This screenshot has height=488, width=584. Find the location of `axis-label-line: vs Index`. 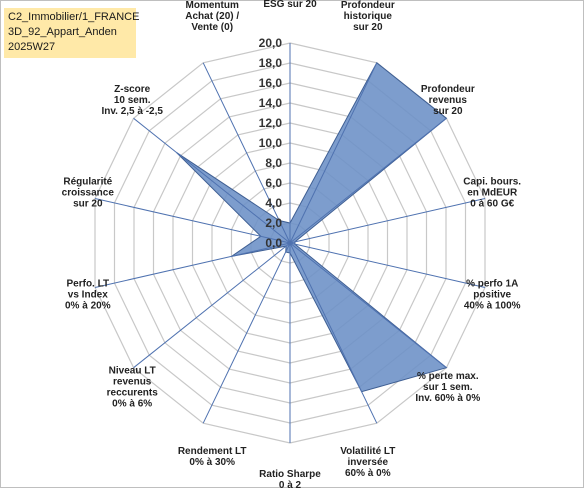

axis-label-line: vs Index is located at coordinates (88, 295).